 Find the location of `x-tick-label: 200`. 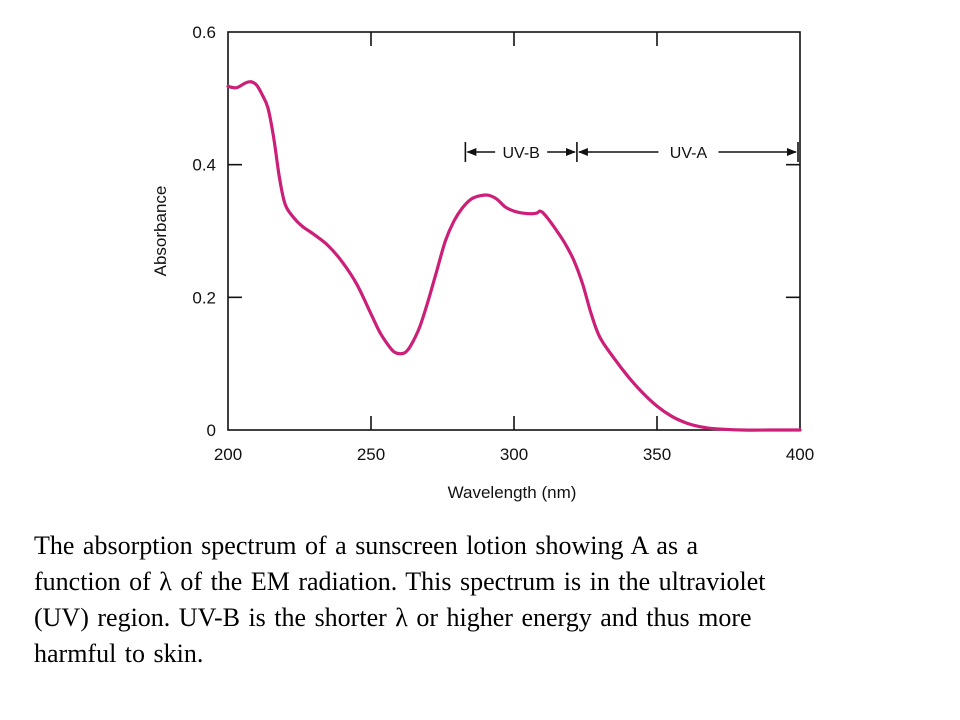

x-tick-label: 200 is located at coordinates (228, 454).